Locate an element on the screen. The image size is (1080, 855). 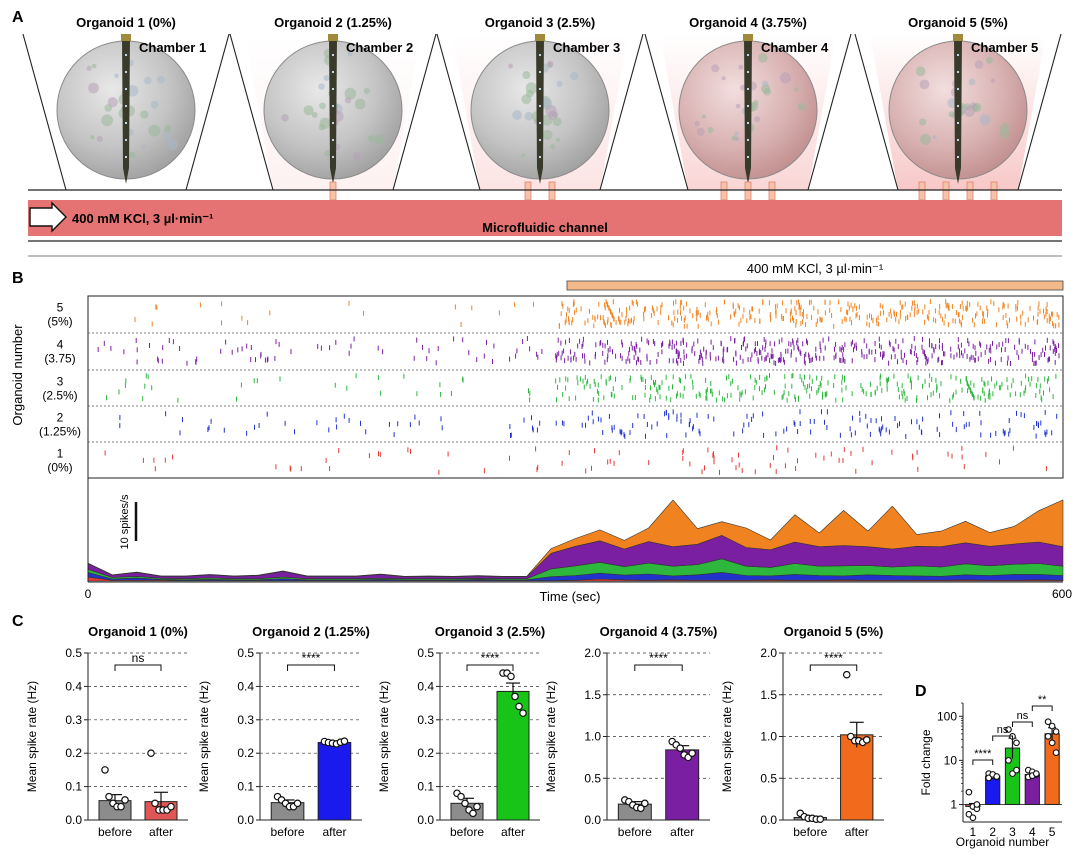
chamber-label: Chamber 1 is located at coordinates (172, 47).